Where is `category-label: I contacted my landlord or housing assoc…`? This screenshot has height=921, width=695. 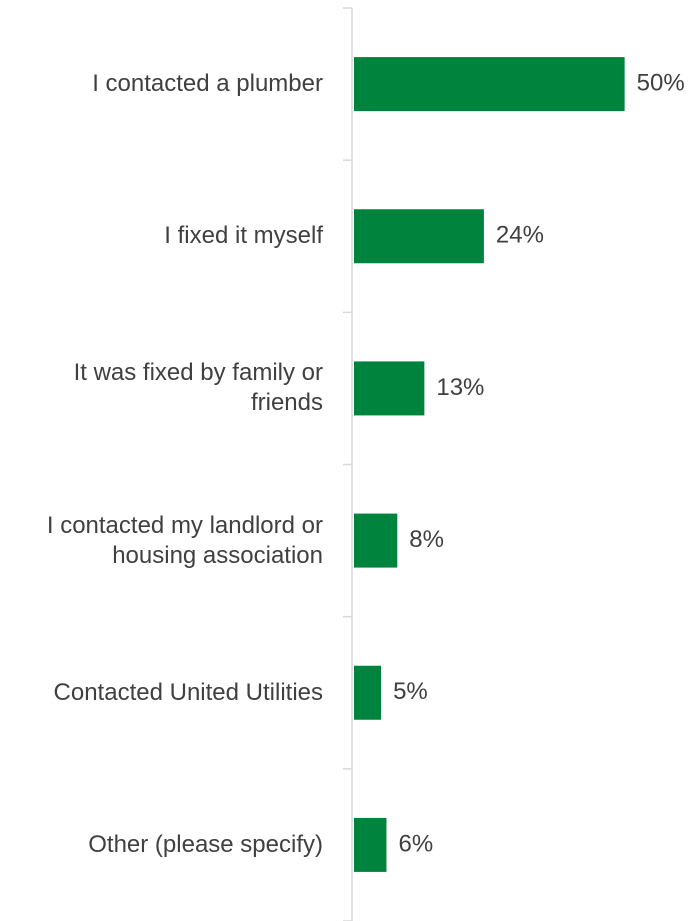
category-label: I contacted my landlord or housing assoc… is located at coordinates (184, 540).